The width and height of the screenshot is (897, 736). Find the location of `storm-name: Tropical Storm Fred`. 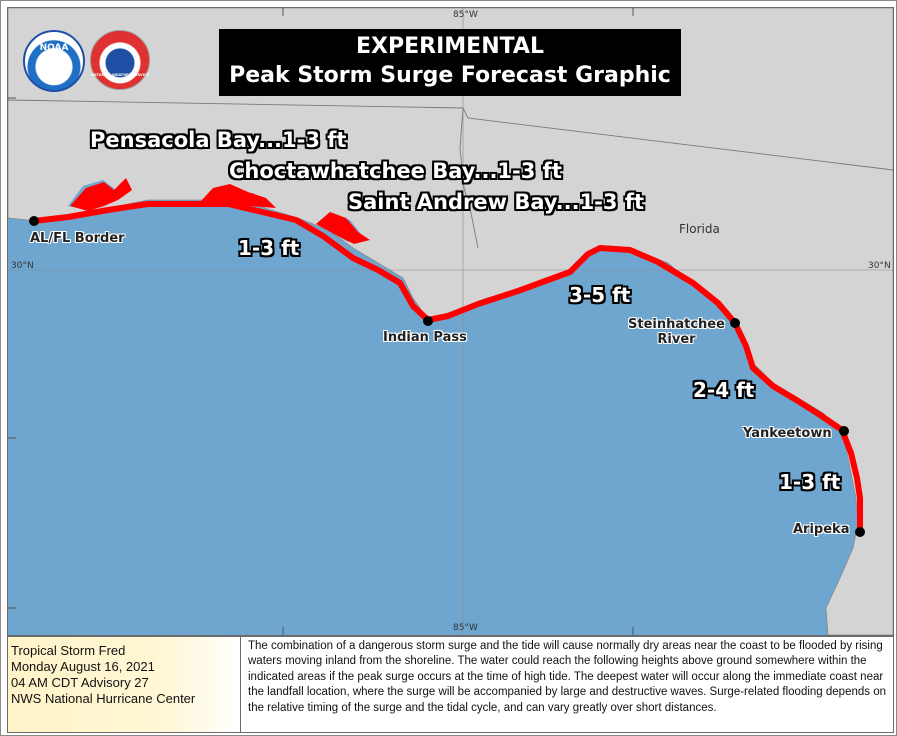

storm-name: Tropical Storm Fred is located at coordinates (68, 650).